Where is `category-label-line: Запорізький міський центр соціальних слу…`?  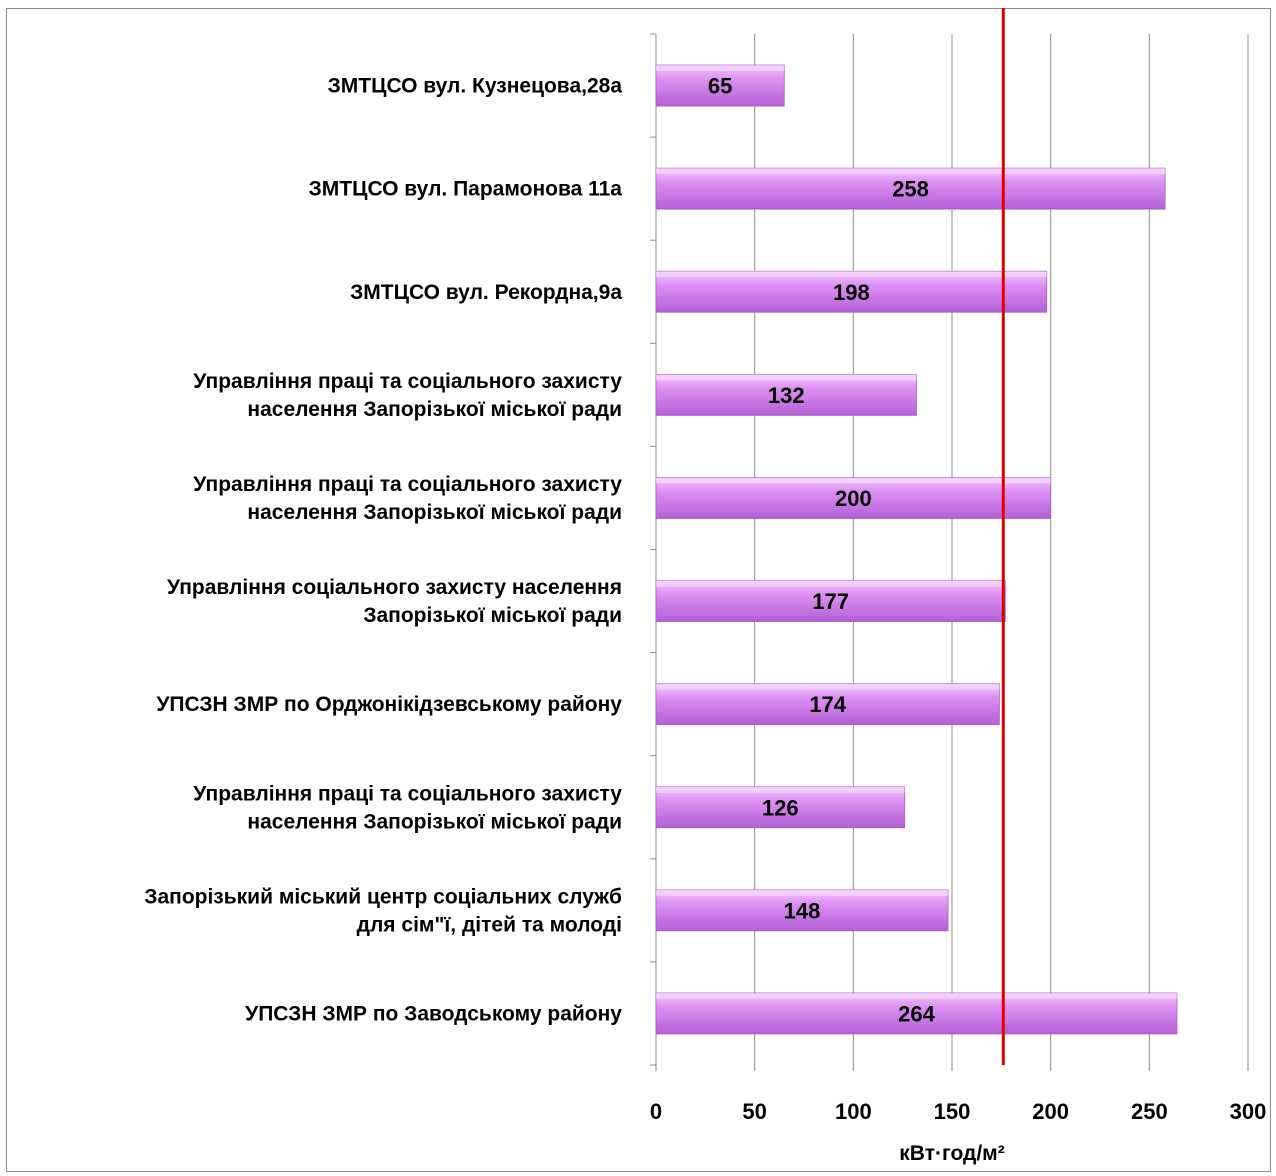 category-label-line: Запорізький міський центр соціальних слу… is located at coordinates (383, 896).